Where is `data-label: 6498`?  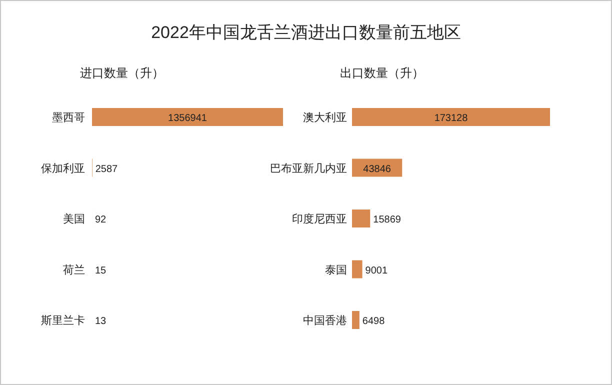
data-label: 6498 is located at coordinates (374, 321).